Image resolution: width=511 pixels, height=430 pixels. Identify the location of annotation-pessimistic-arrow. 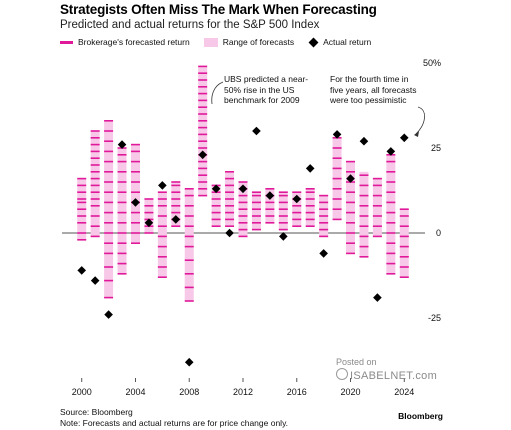
(420, 120).